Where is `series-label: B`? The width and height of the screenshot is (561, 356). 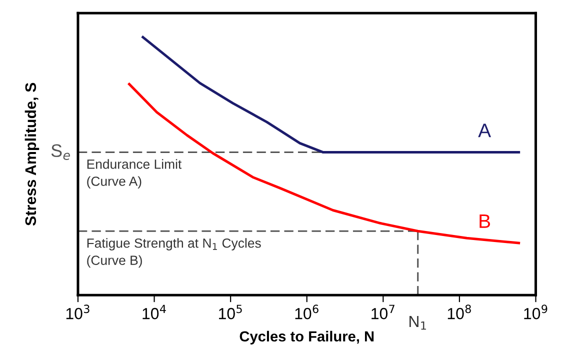
series-label: B is located at coordinates (485, 221).